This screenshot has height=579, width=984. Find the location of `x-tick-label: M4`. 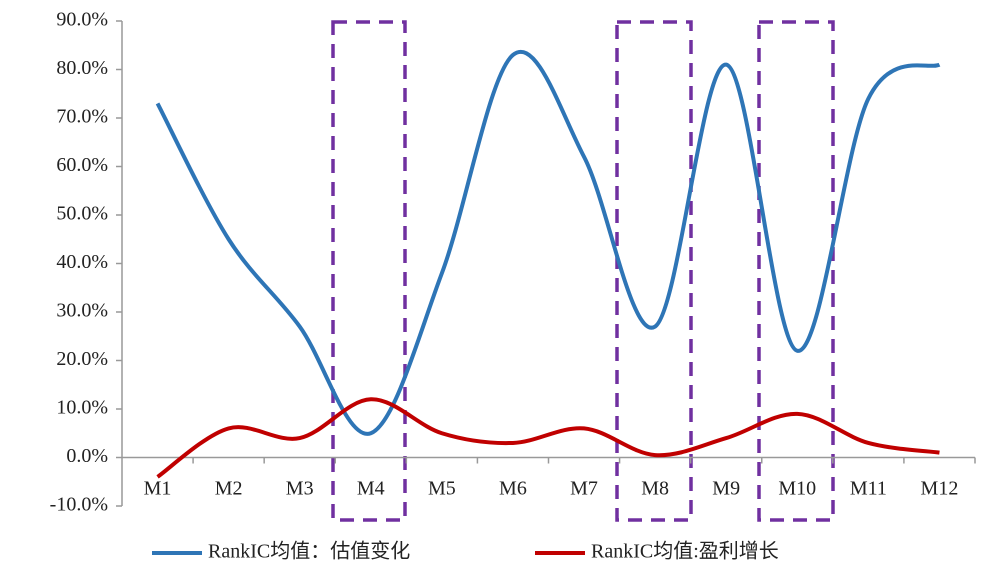

x-tick-label: M4 is located at coordinates (371, 489).